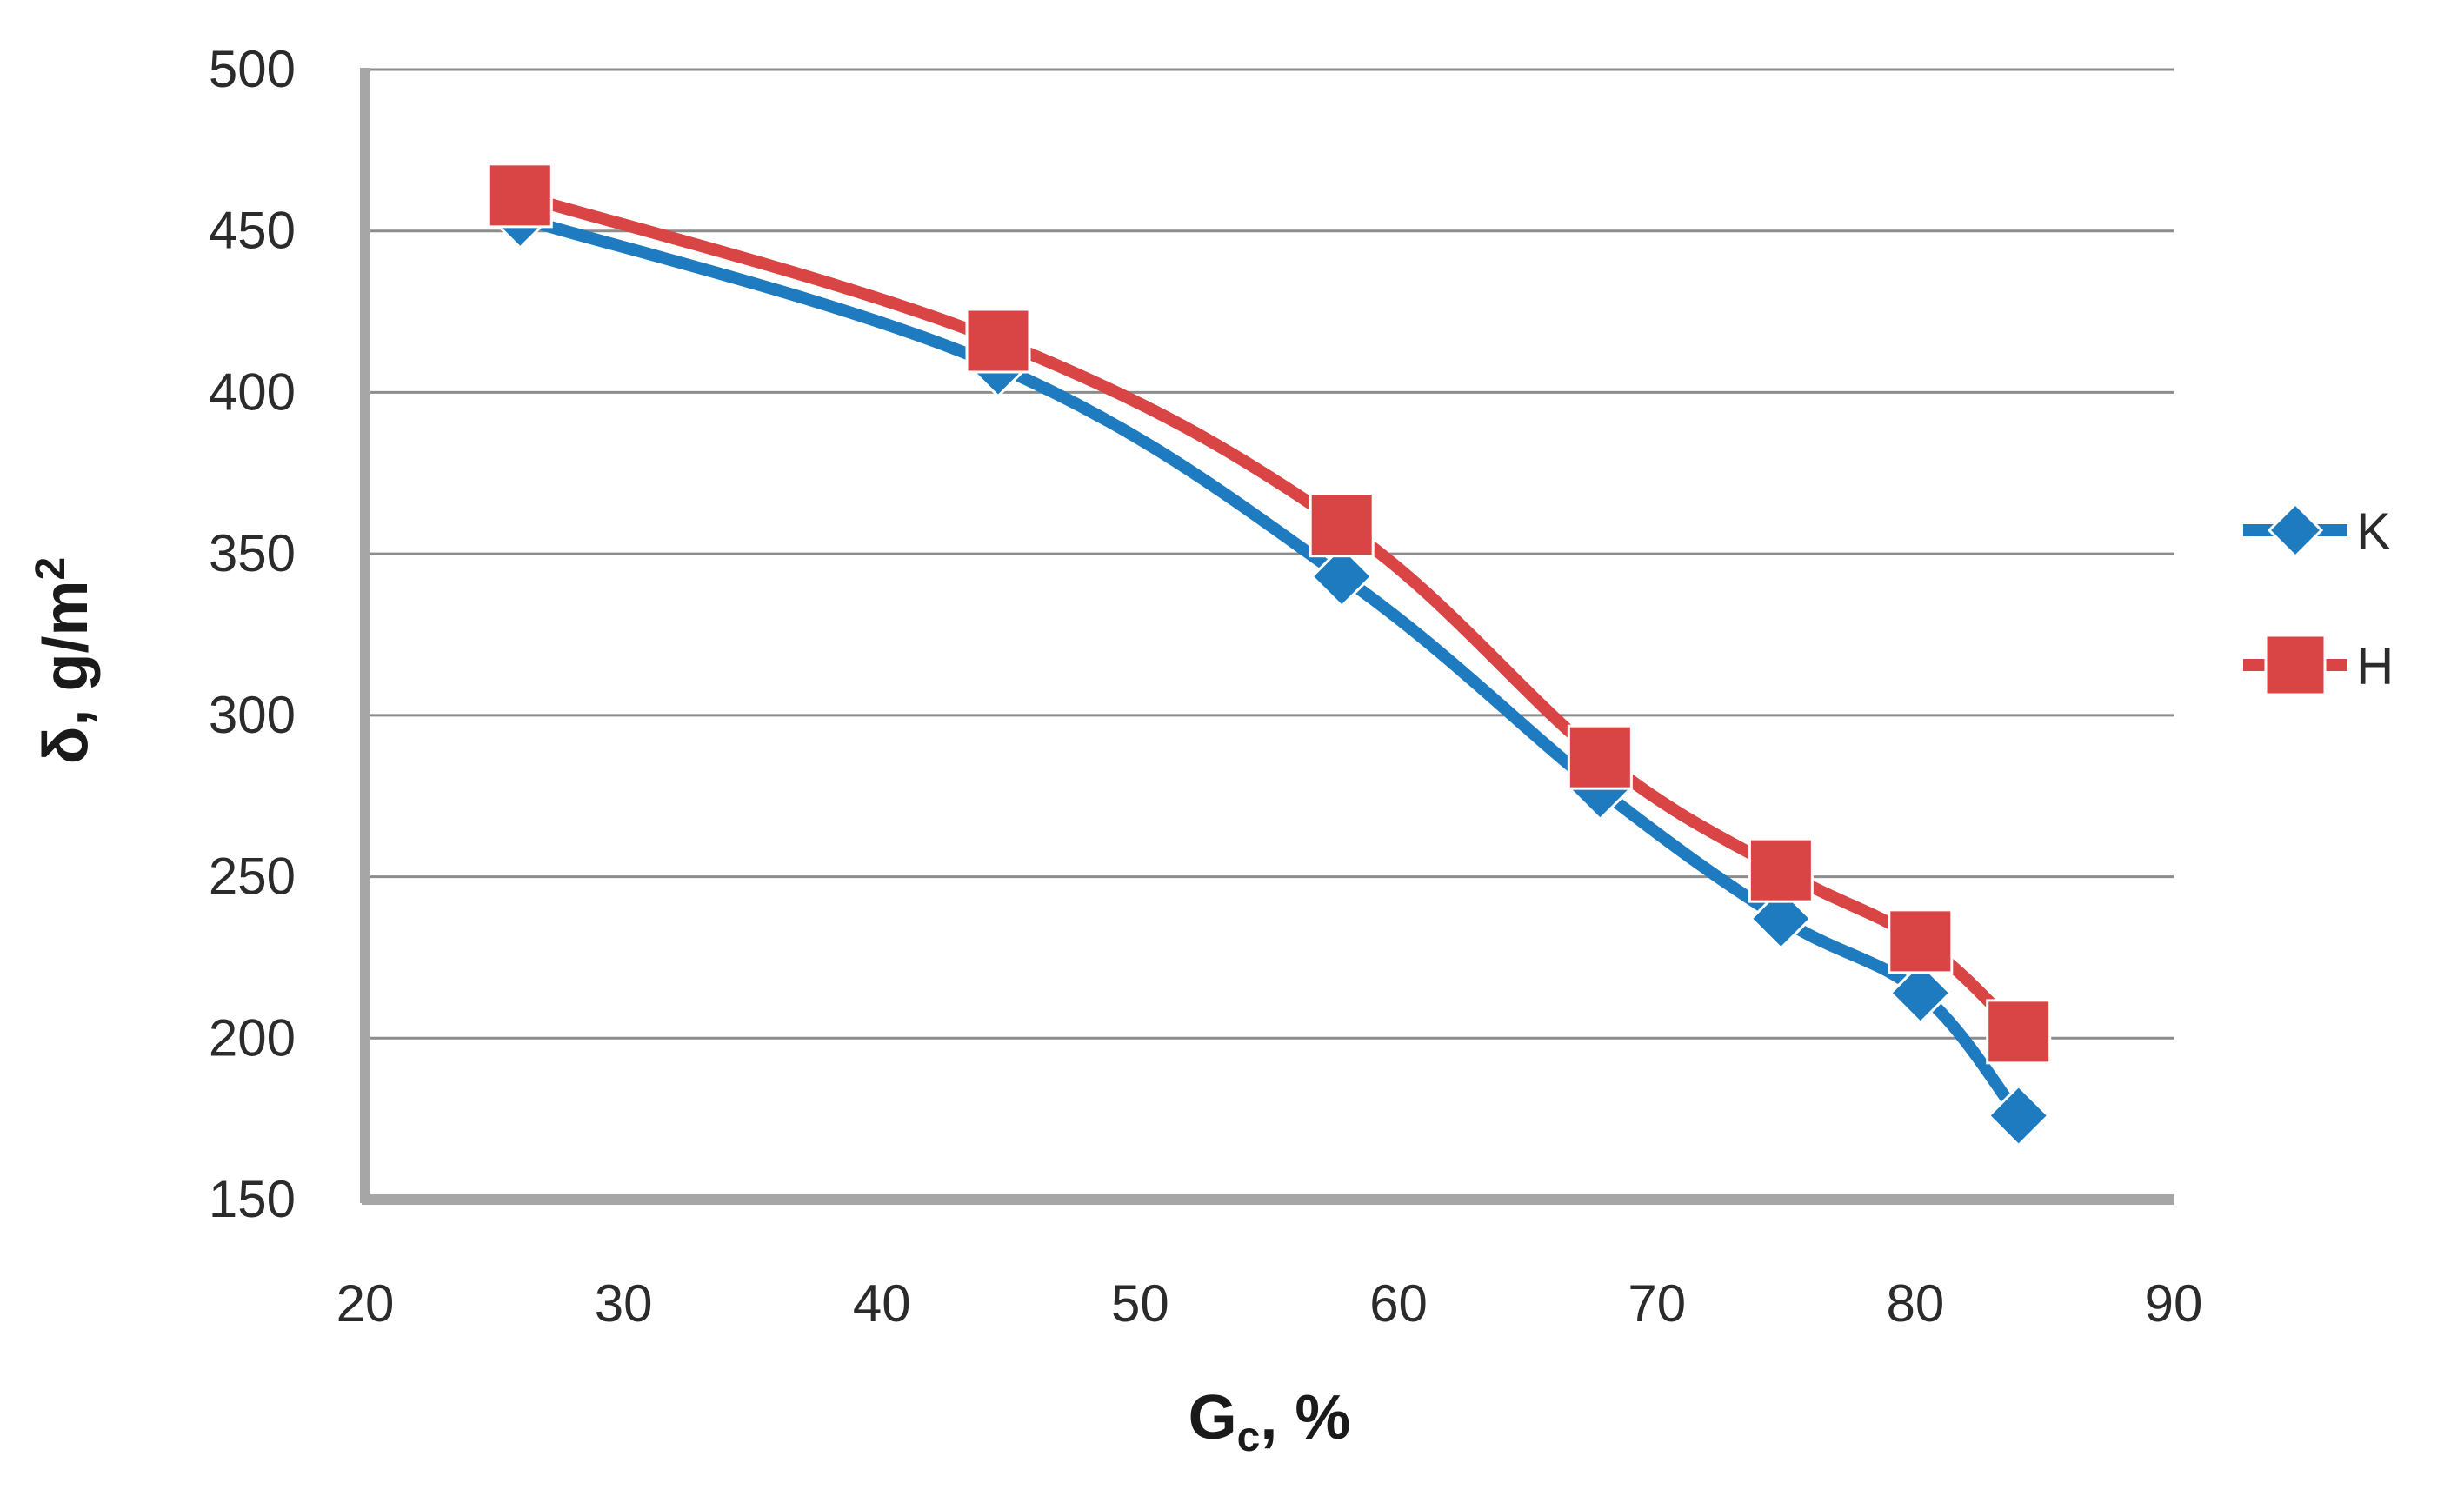 The image size is (2464, 1496). Describe the element at coordinates (2318, 599) in the screenshot. I see `legend: KH` at that location.